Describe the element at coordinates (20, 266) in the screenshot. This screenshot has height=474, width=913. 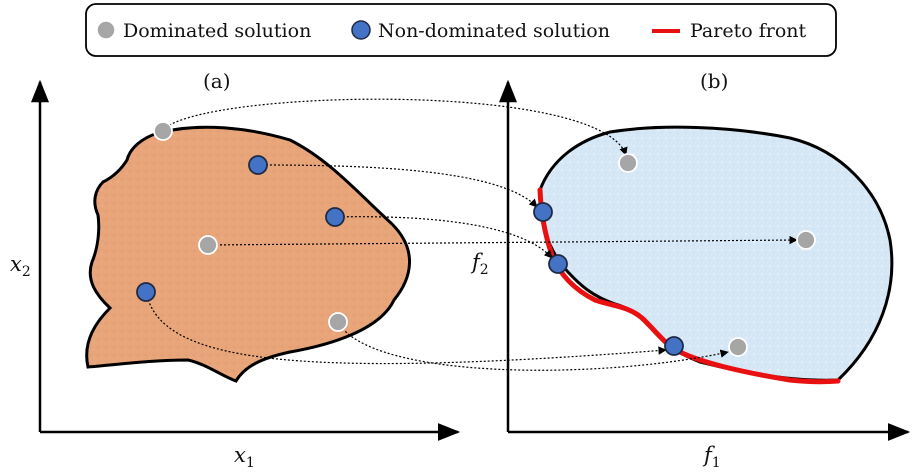
I see `axis-label-x2: x2` at that location.